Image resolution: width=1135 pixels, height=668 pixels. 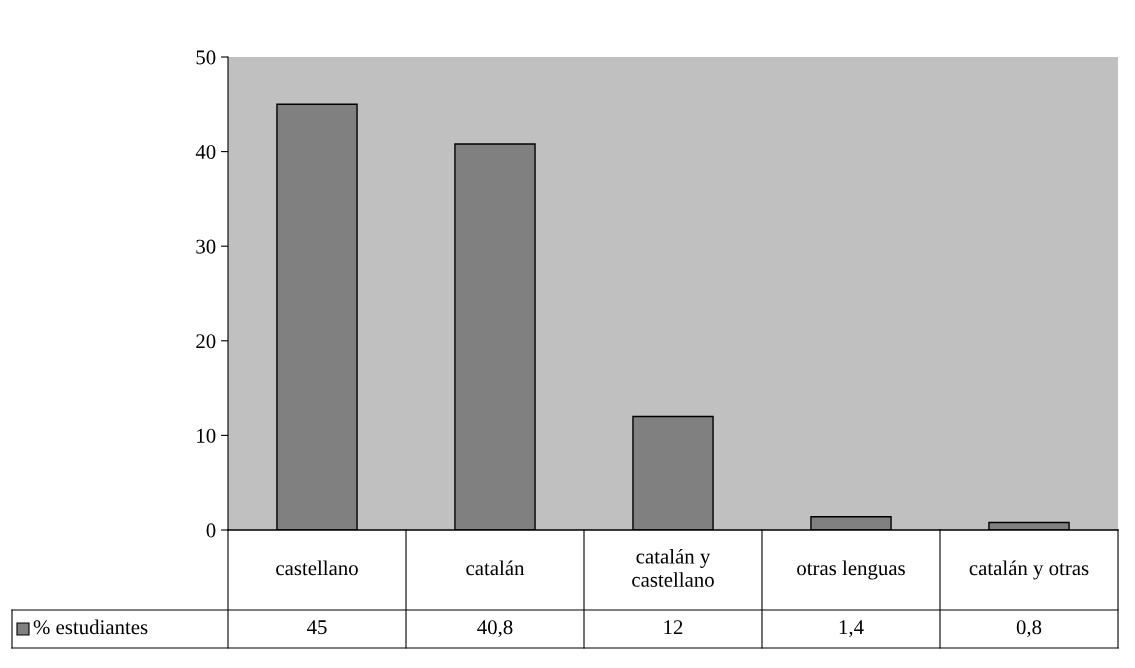 What do you see at coordinates (673, 567) in the screenshot?
I see `x-tick-label: catalán y castellano` at bounding box center [673, 567].